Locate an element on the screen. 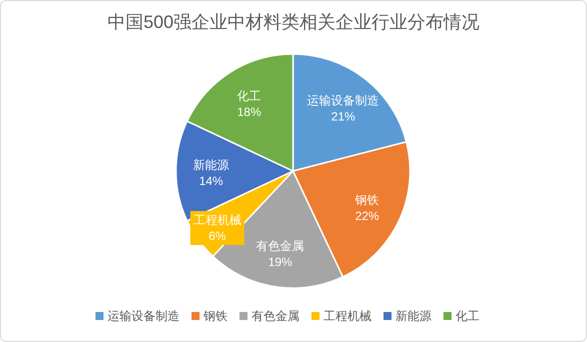  slice-label: 运输设备制造 is located at coordinates (343, 100).